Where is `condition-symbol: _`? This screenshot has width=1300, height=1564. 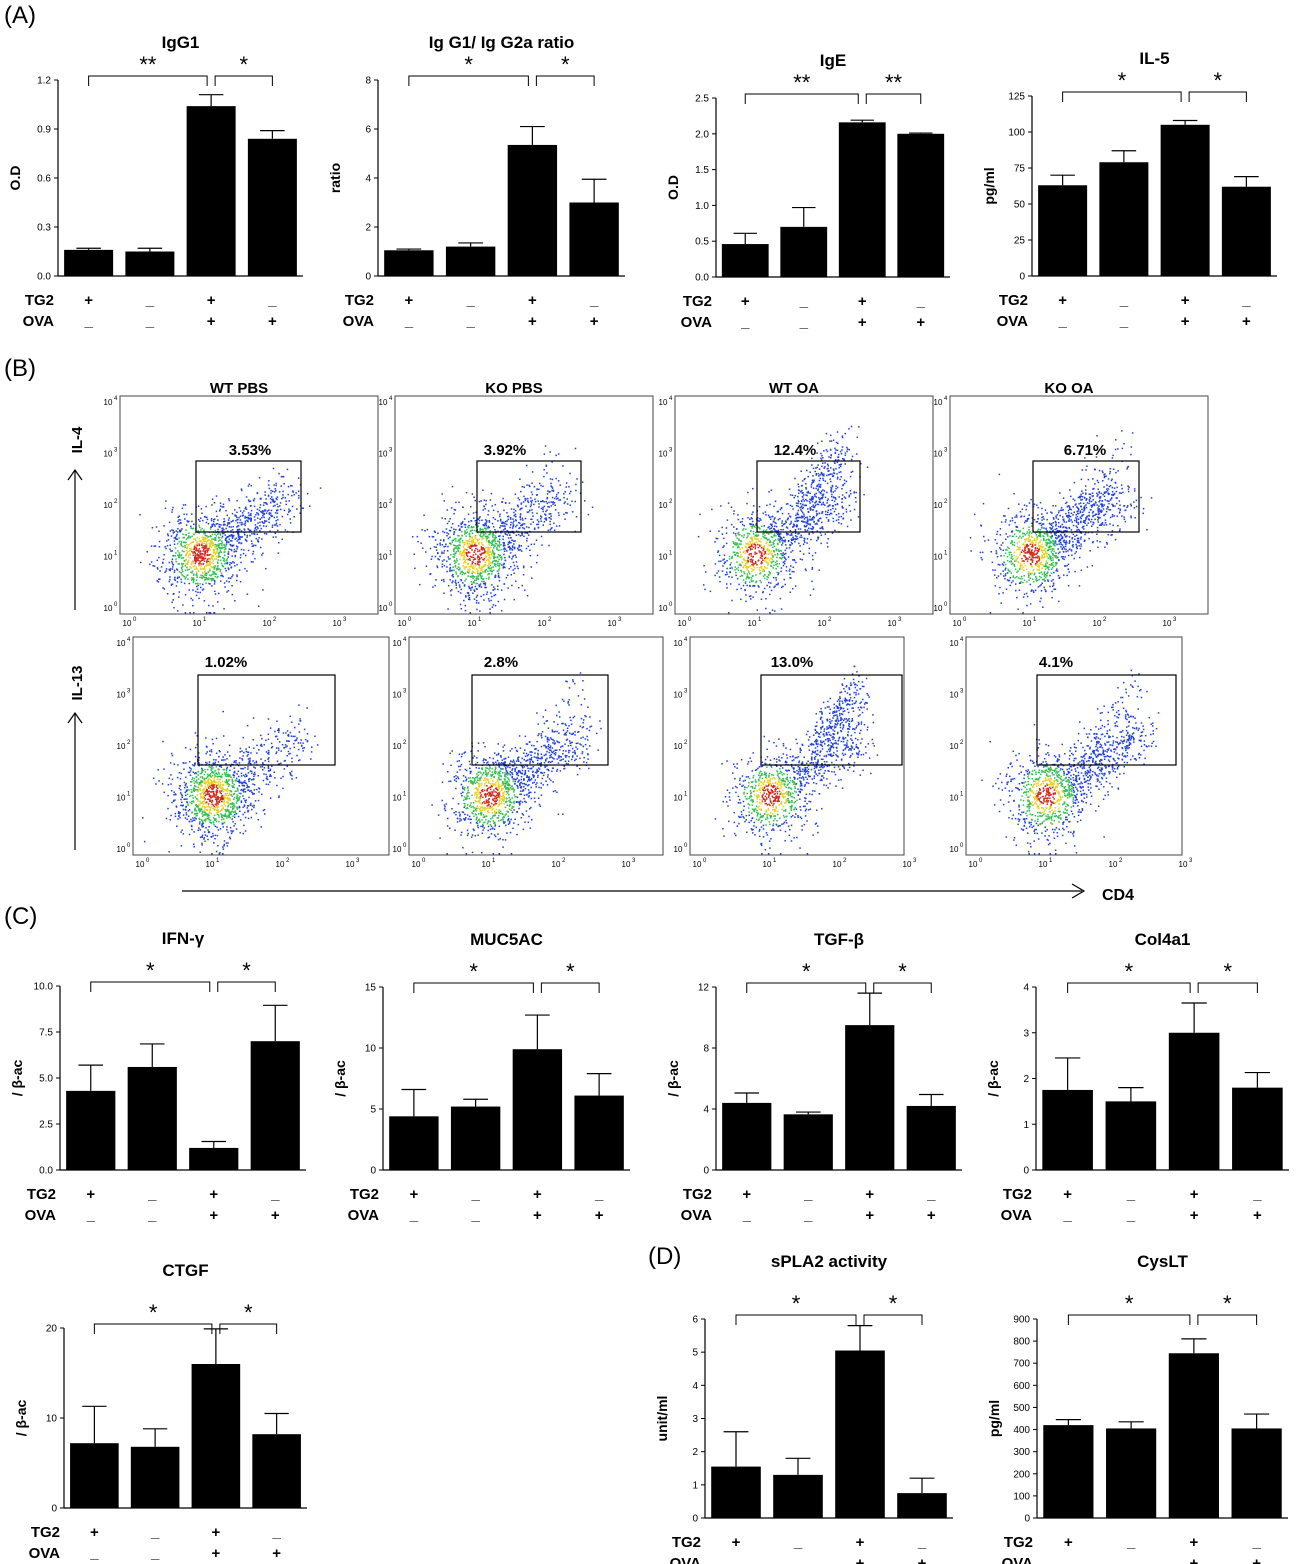
condition-symbol: _ is located at coordinates (1131, 1559).